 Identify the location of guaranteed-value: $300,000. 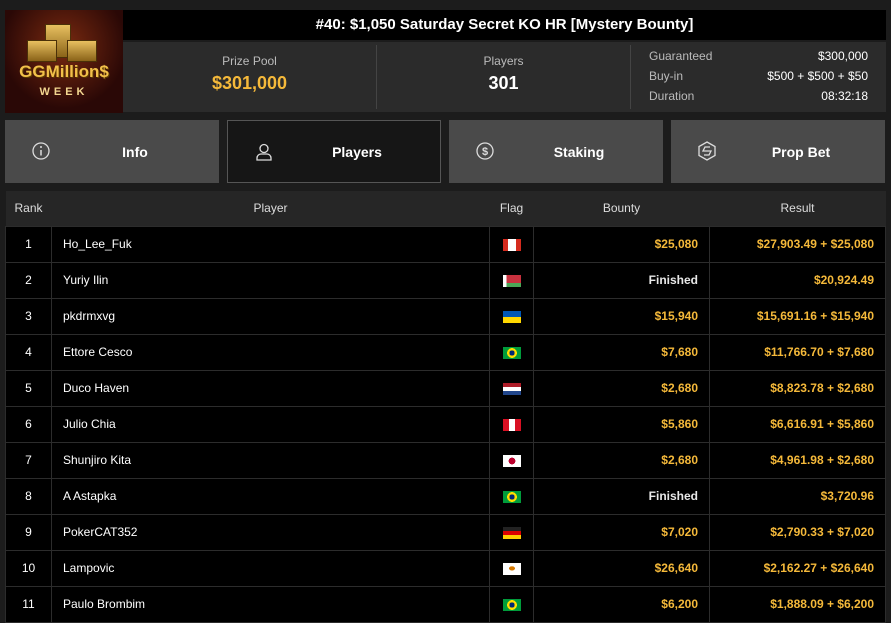
(842, 56).